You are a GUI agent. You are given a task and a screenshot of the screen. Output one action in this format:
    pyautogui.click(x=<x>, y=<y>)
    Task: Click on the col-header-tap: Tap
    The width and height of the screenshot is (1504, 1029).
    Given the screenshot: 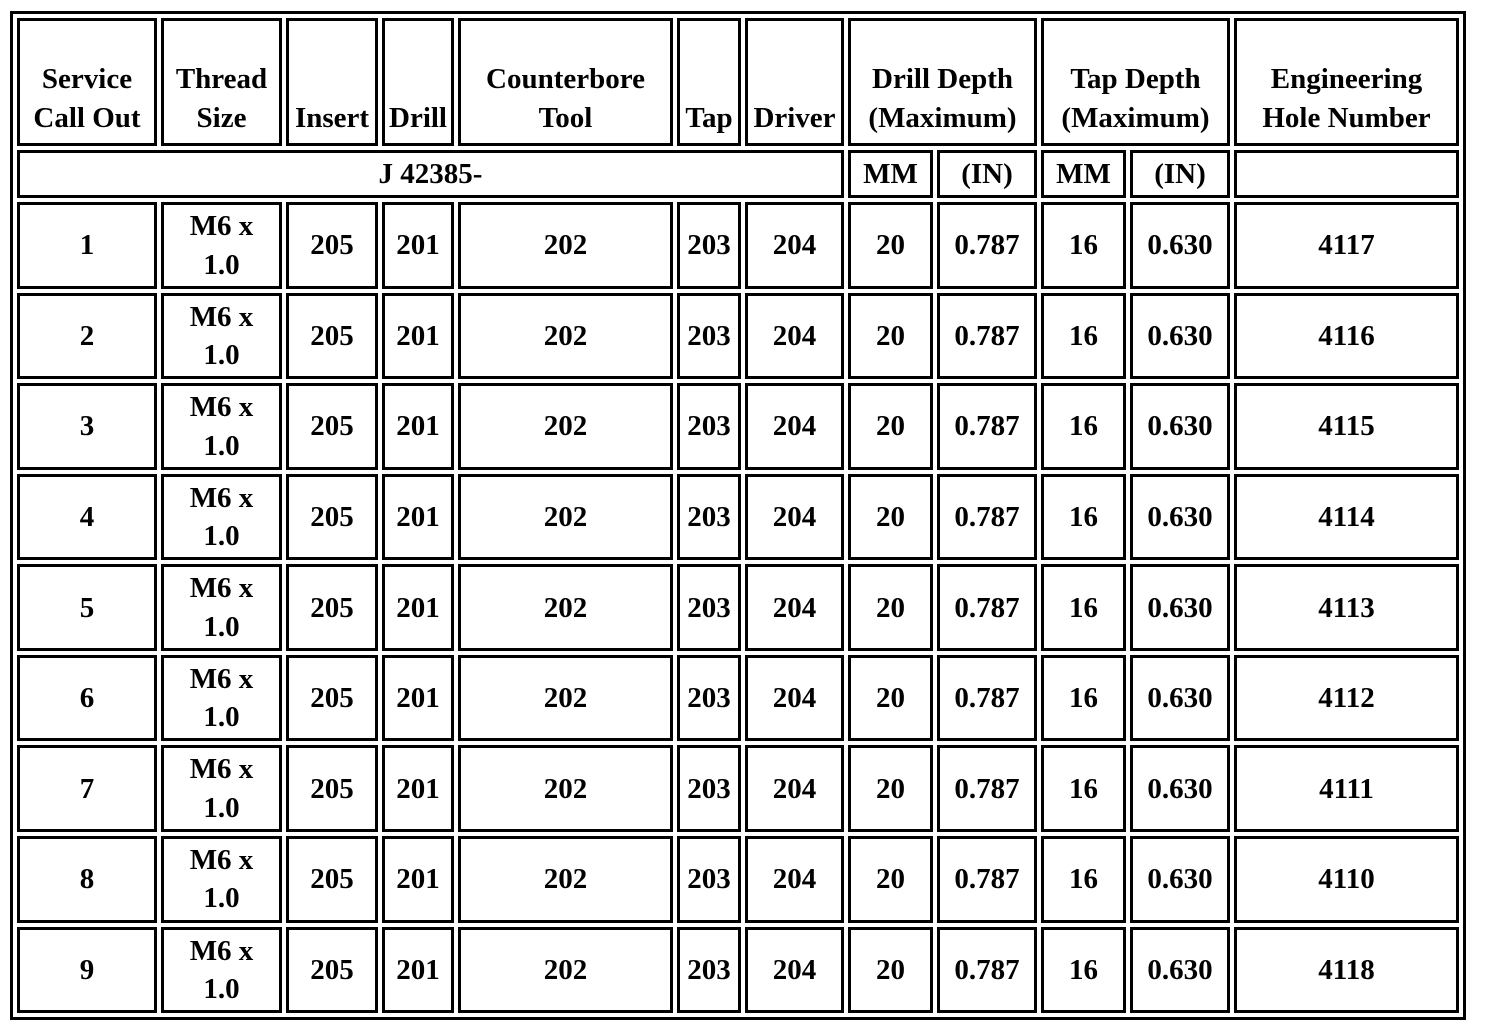 What is the action you would take?
    pyautogui.click(x=709, y=82)
    